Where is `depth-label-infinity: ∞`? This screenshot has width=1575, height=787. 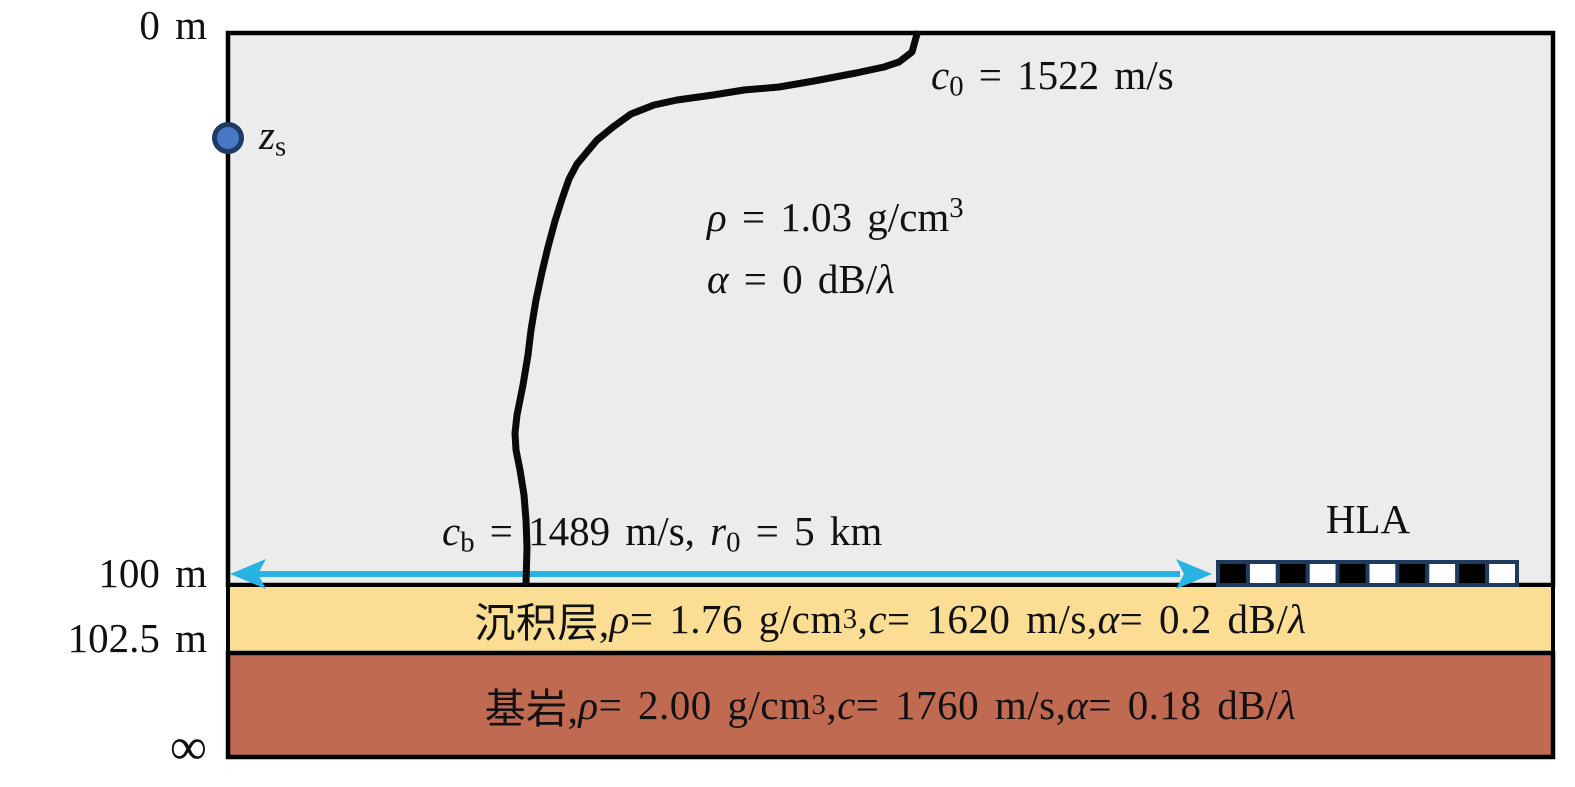
depth-label-infinity: ∞ is located at coordinates (188, 747).